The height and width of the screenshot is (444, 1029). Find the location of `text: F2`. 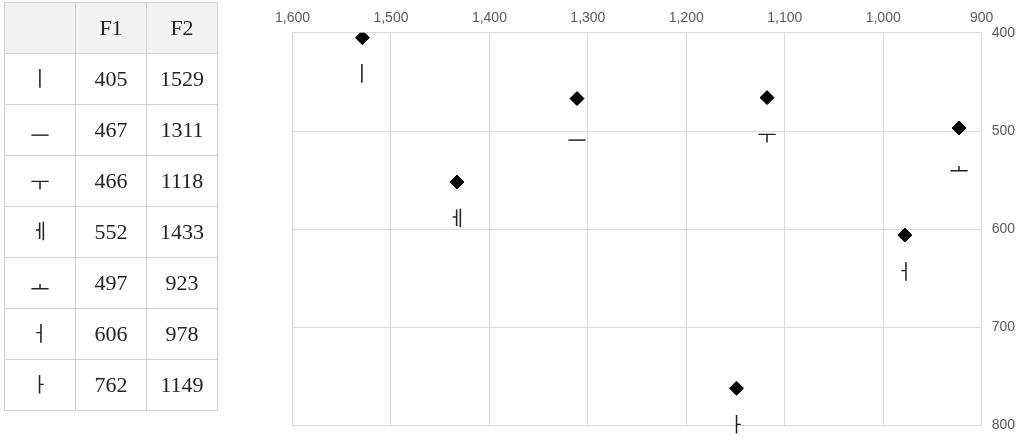

text: F2 is located at coordinates (182, 28).